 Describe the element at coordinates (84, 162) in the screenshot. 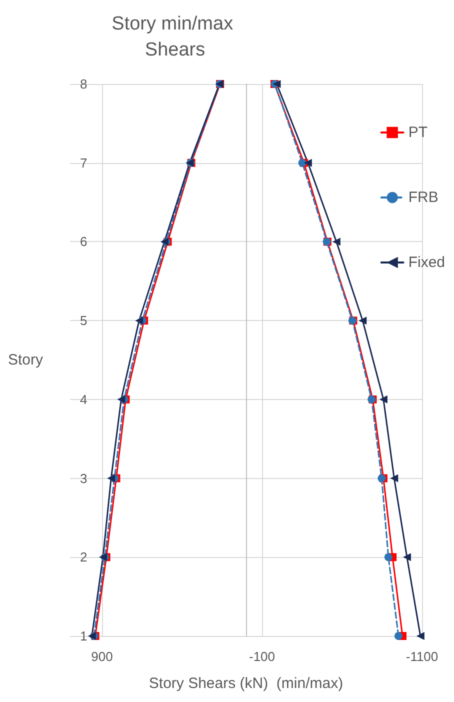

I see `y-tick-label: 7` at that location.